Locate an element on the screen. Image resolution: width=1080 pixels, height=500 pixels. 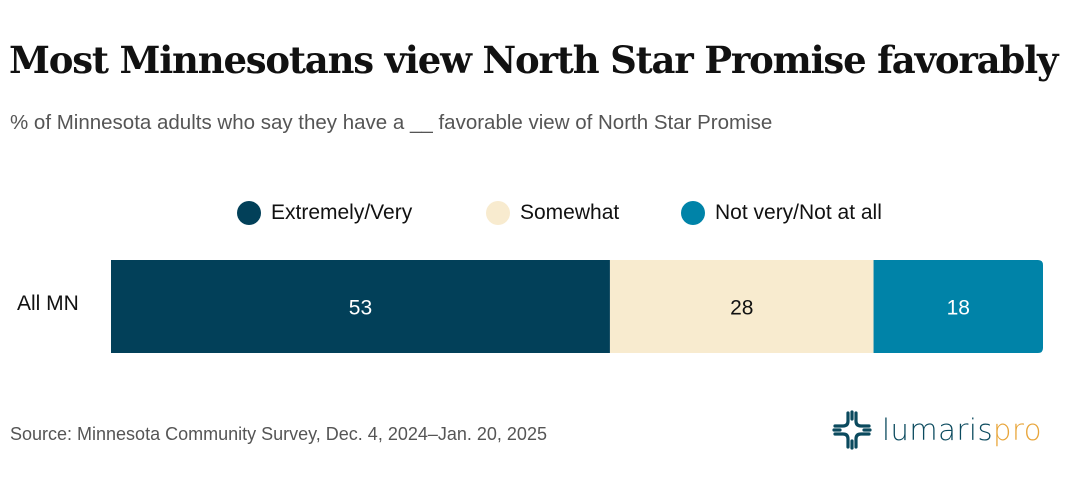
legend-item-somewhat: Somewhat is located at coordinates (552, 213).